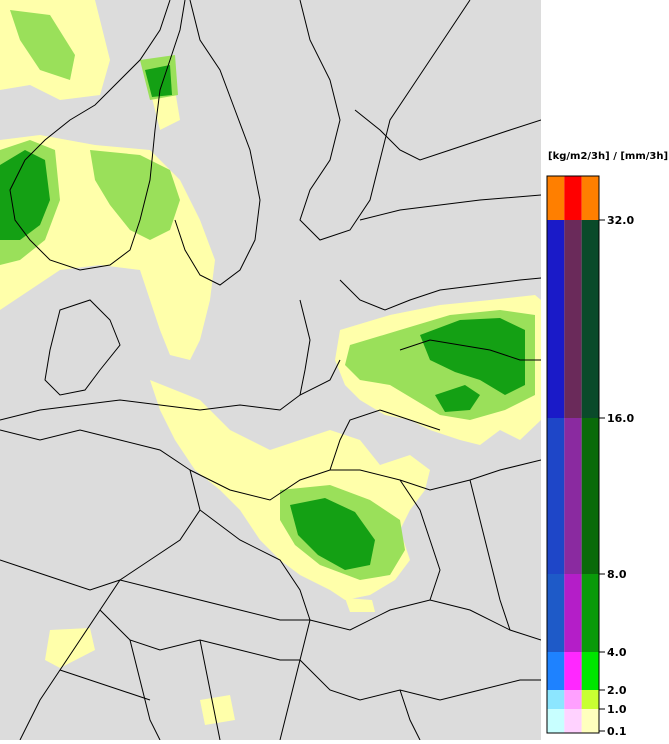  Describe the element at coordinates (608, 156) in the screenshot. I see `legend-unit-label: [kg/m2/3h] / [mm/3h]` at that location.